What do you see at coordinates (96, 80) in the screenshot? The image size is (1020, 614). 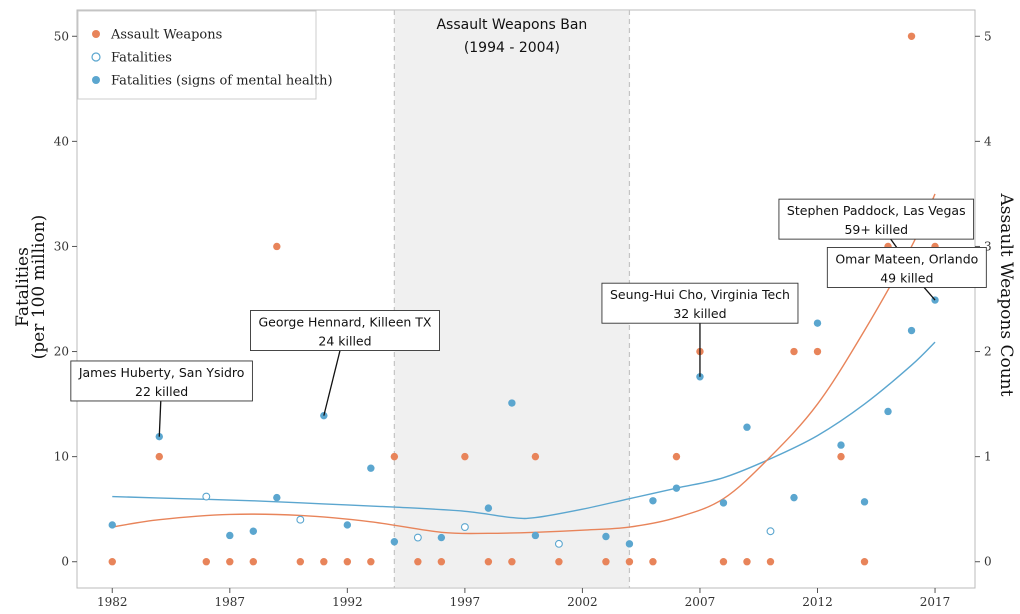 I see `legend-fatalities-mental-health-marker` at bounding box center [96, 80].